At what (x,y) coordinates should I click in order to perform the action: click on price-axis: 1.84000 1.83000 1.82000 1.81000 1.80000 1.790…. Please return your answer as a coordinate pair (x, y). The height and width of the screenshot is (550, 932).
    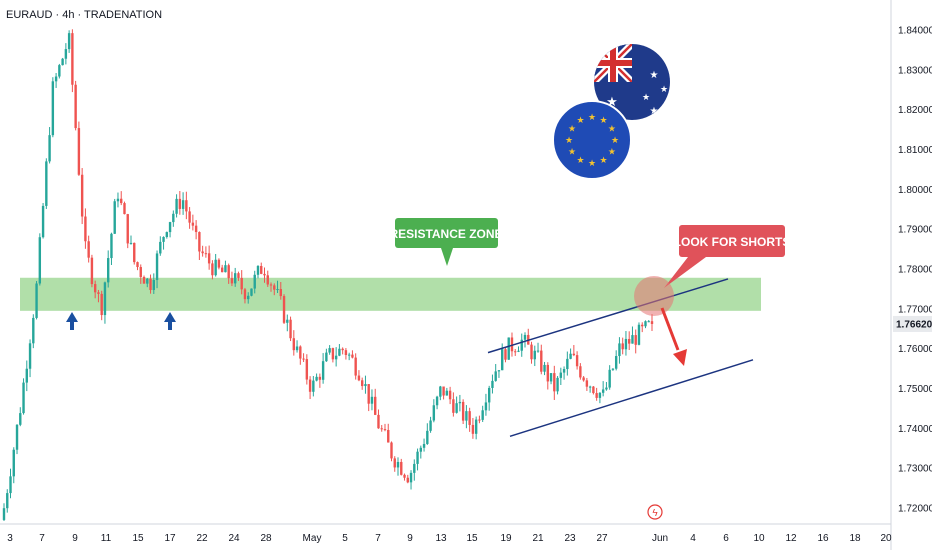
    Looking at the image, I should click on (915, 270).